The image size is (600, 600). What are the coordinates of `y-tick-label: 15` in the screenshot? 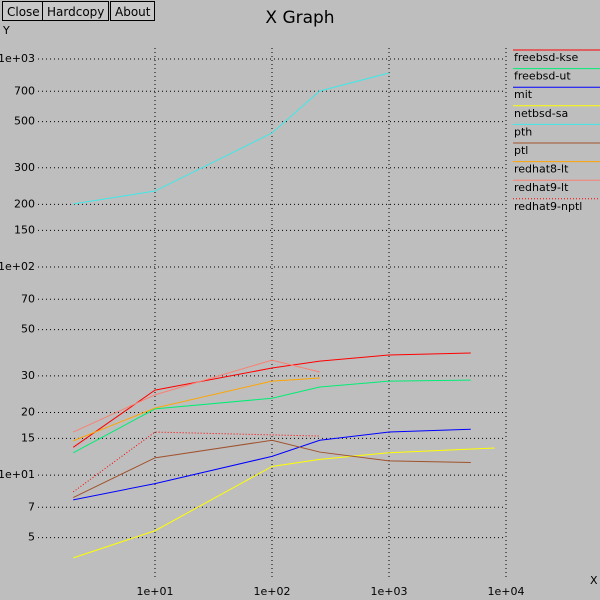 It's located at (28, 437).